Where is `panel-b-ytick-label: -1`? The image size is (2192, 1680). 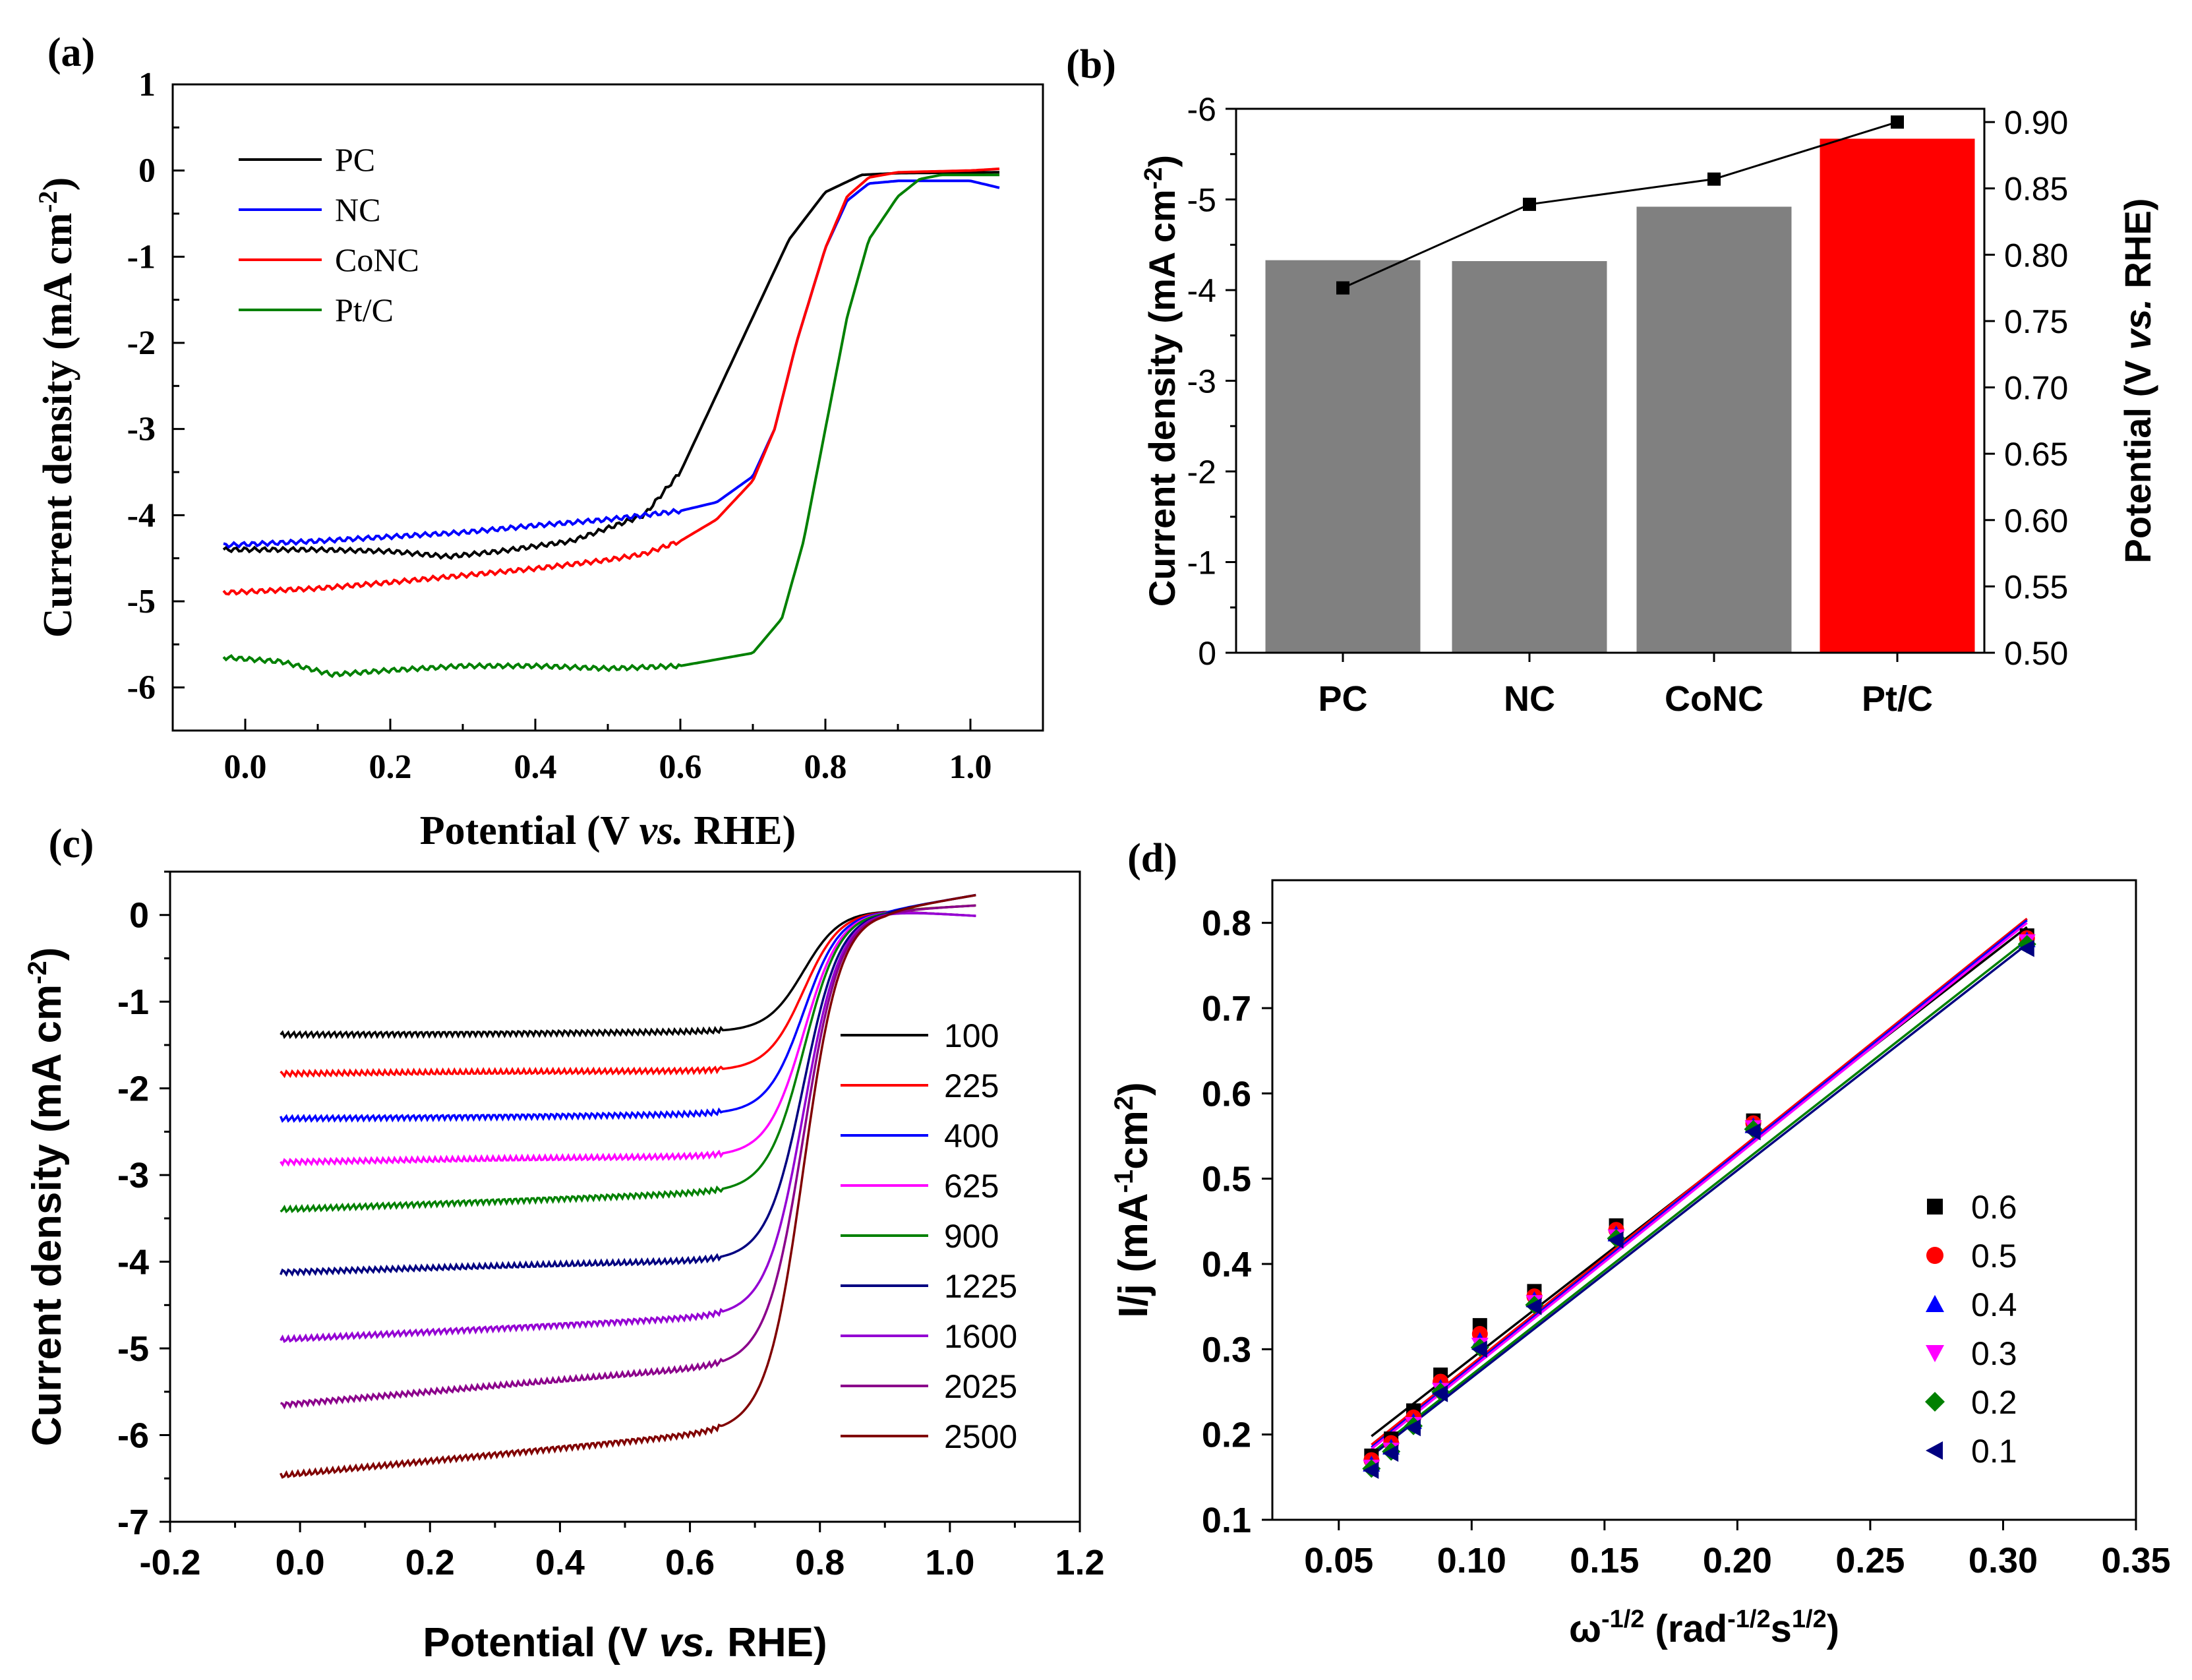 panel-b-ytick-label: -1 is located at coordinates (1201, 563).